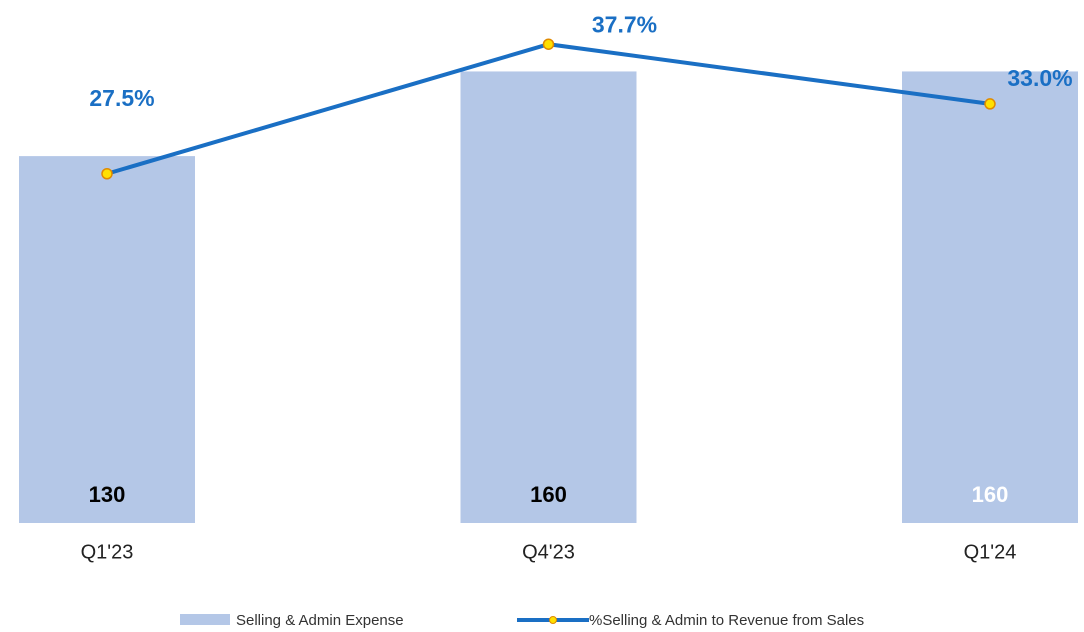 The height and width of the screenshot is (632, 1084). I want to click on legend-label: Selling & Admin Expense, so click(320, 620).